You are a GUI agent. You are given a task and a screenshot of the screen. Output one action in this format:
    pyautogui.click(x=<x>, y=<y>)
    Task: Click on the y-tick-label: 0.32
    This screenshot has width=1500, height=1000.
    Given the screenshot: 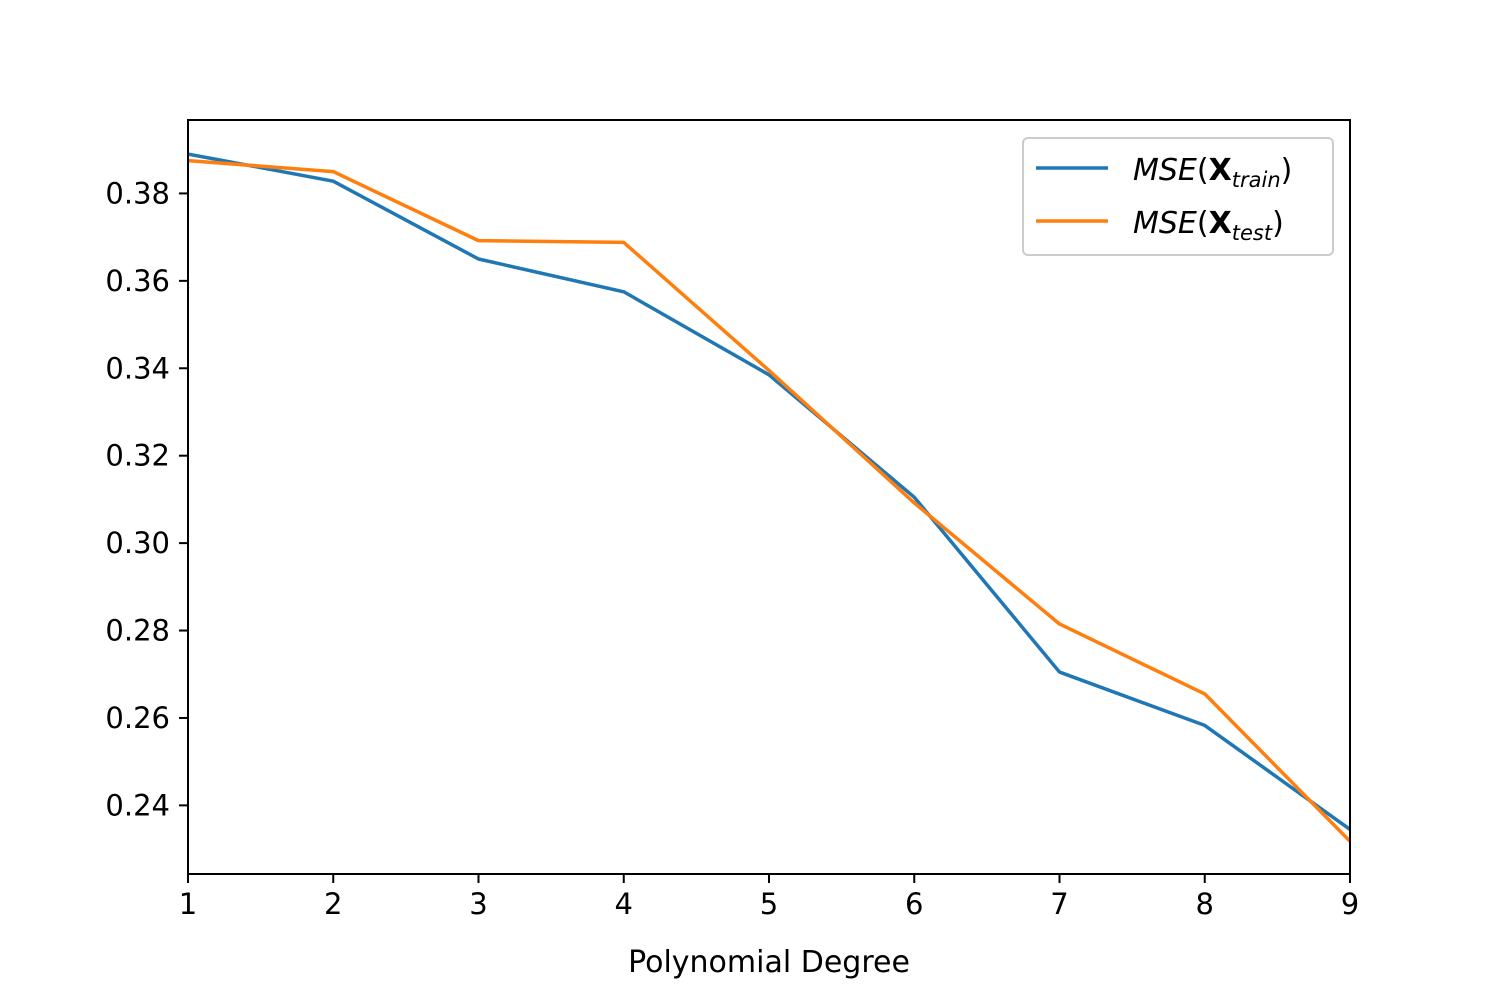 What is the action you would take?
    pyautogui.click(x=137, y=456)
    